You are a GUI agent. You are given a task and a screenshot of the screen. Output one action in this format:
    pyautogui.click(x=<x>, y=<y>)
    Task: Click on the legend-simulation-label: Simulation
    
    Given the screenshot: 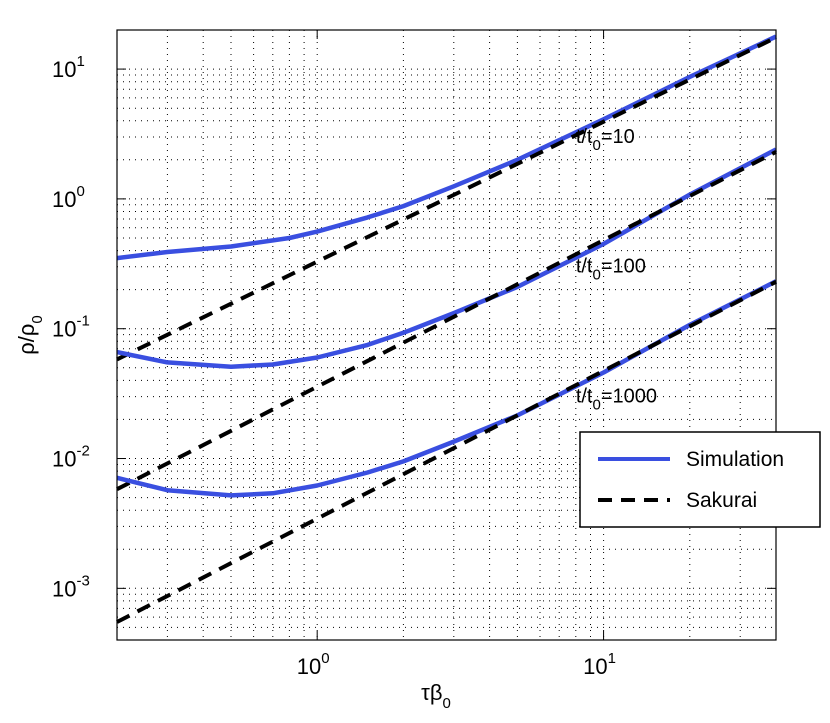 What is the action you would take?
    pyautogui.click(x=735, y=459)
    